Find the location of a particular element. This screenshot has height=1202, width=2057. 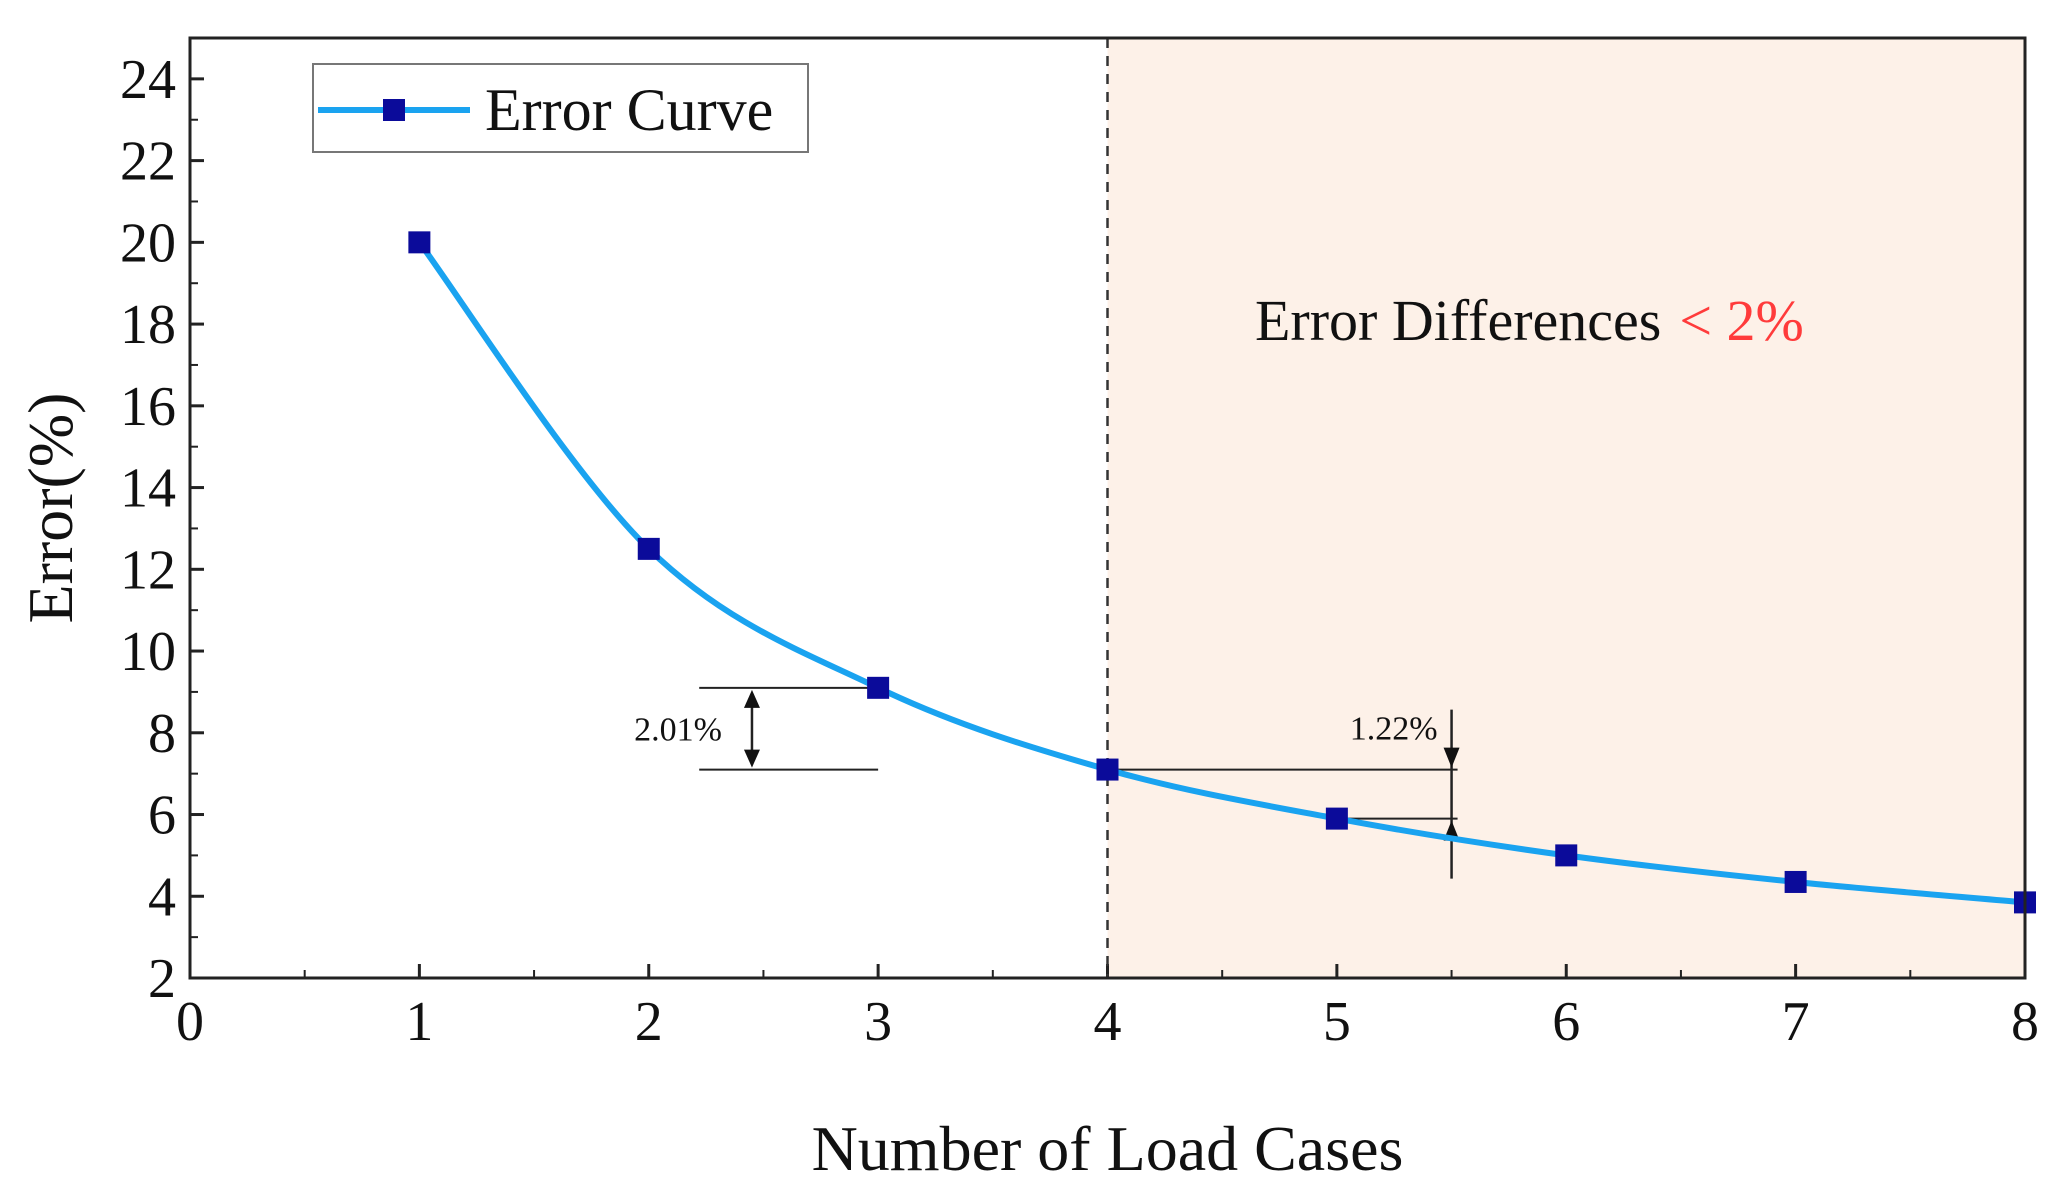

difference-annotation-left is located at coordinates (789, 728).